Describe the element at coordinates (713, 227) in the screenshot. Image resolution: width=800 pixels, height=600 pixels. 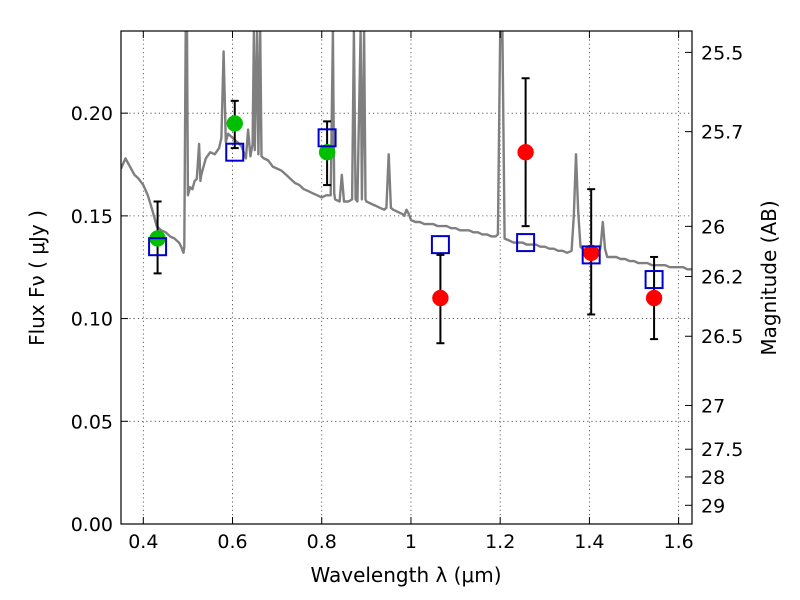
I see `mag-tick-label: 26` at that location.